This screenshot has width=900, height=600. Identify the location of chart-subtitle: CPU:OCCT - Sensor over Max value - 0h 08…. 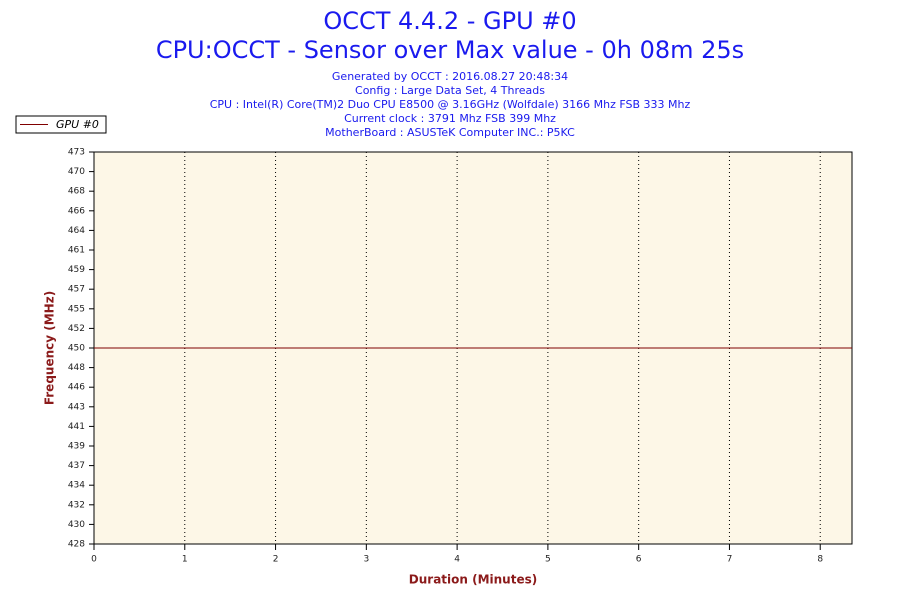
(450, 50).